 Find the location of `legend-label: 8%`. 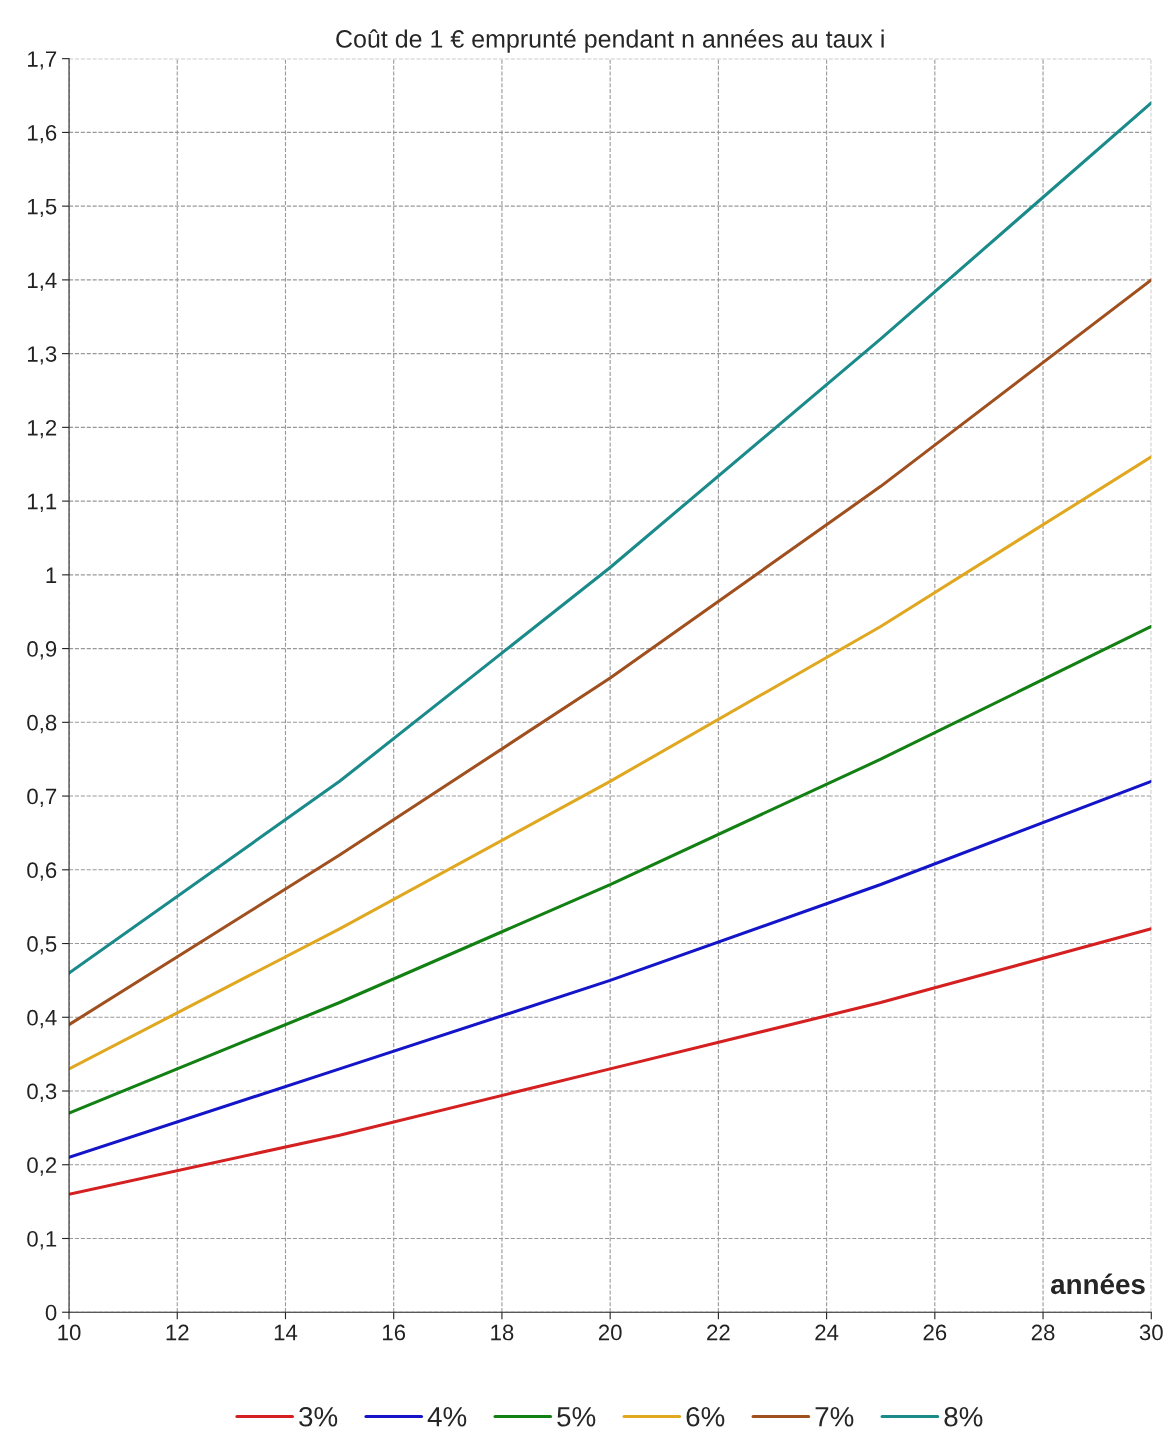

legend-label: 8% is located at coordinates (963, 1416).